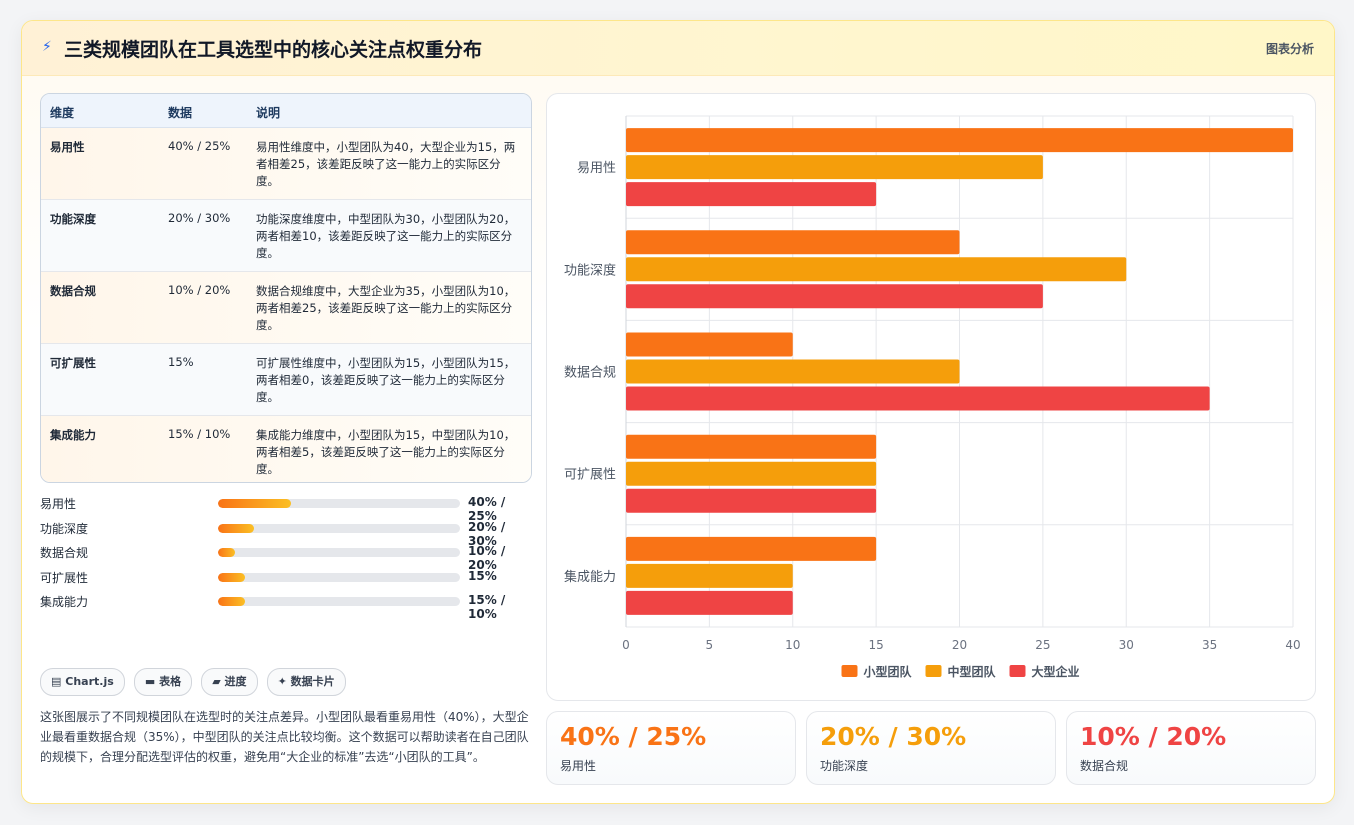 The image size is (1354, 825). I want to click on progress-row: 可扩展性 15%, so click(286, 578).